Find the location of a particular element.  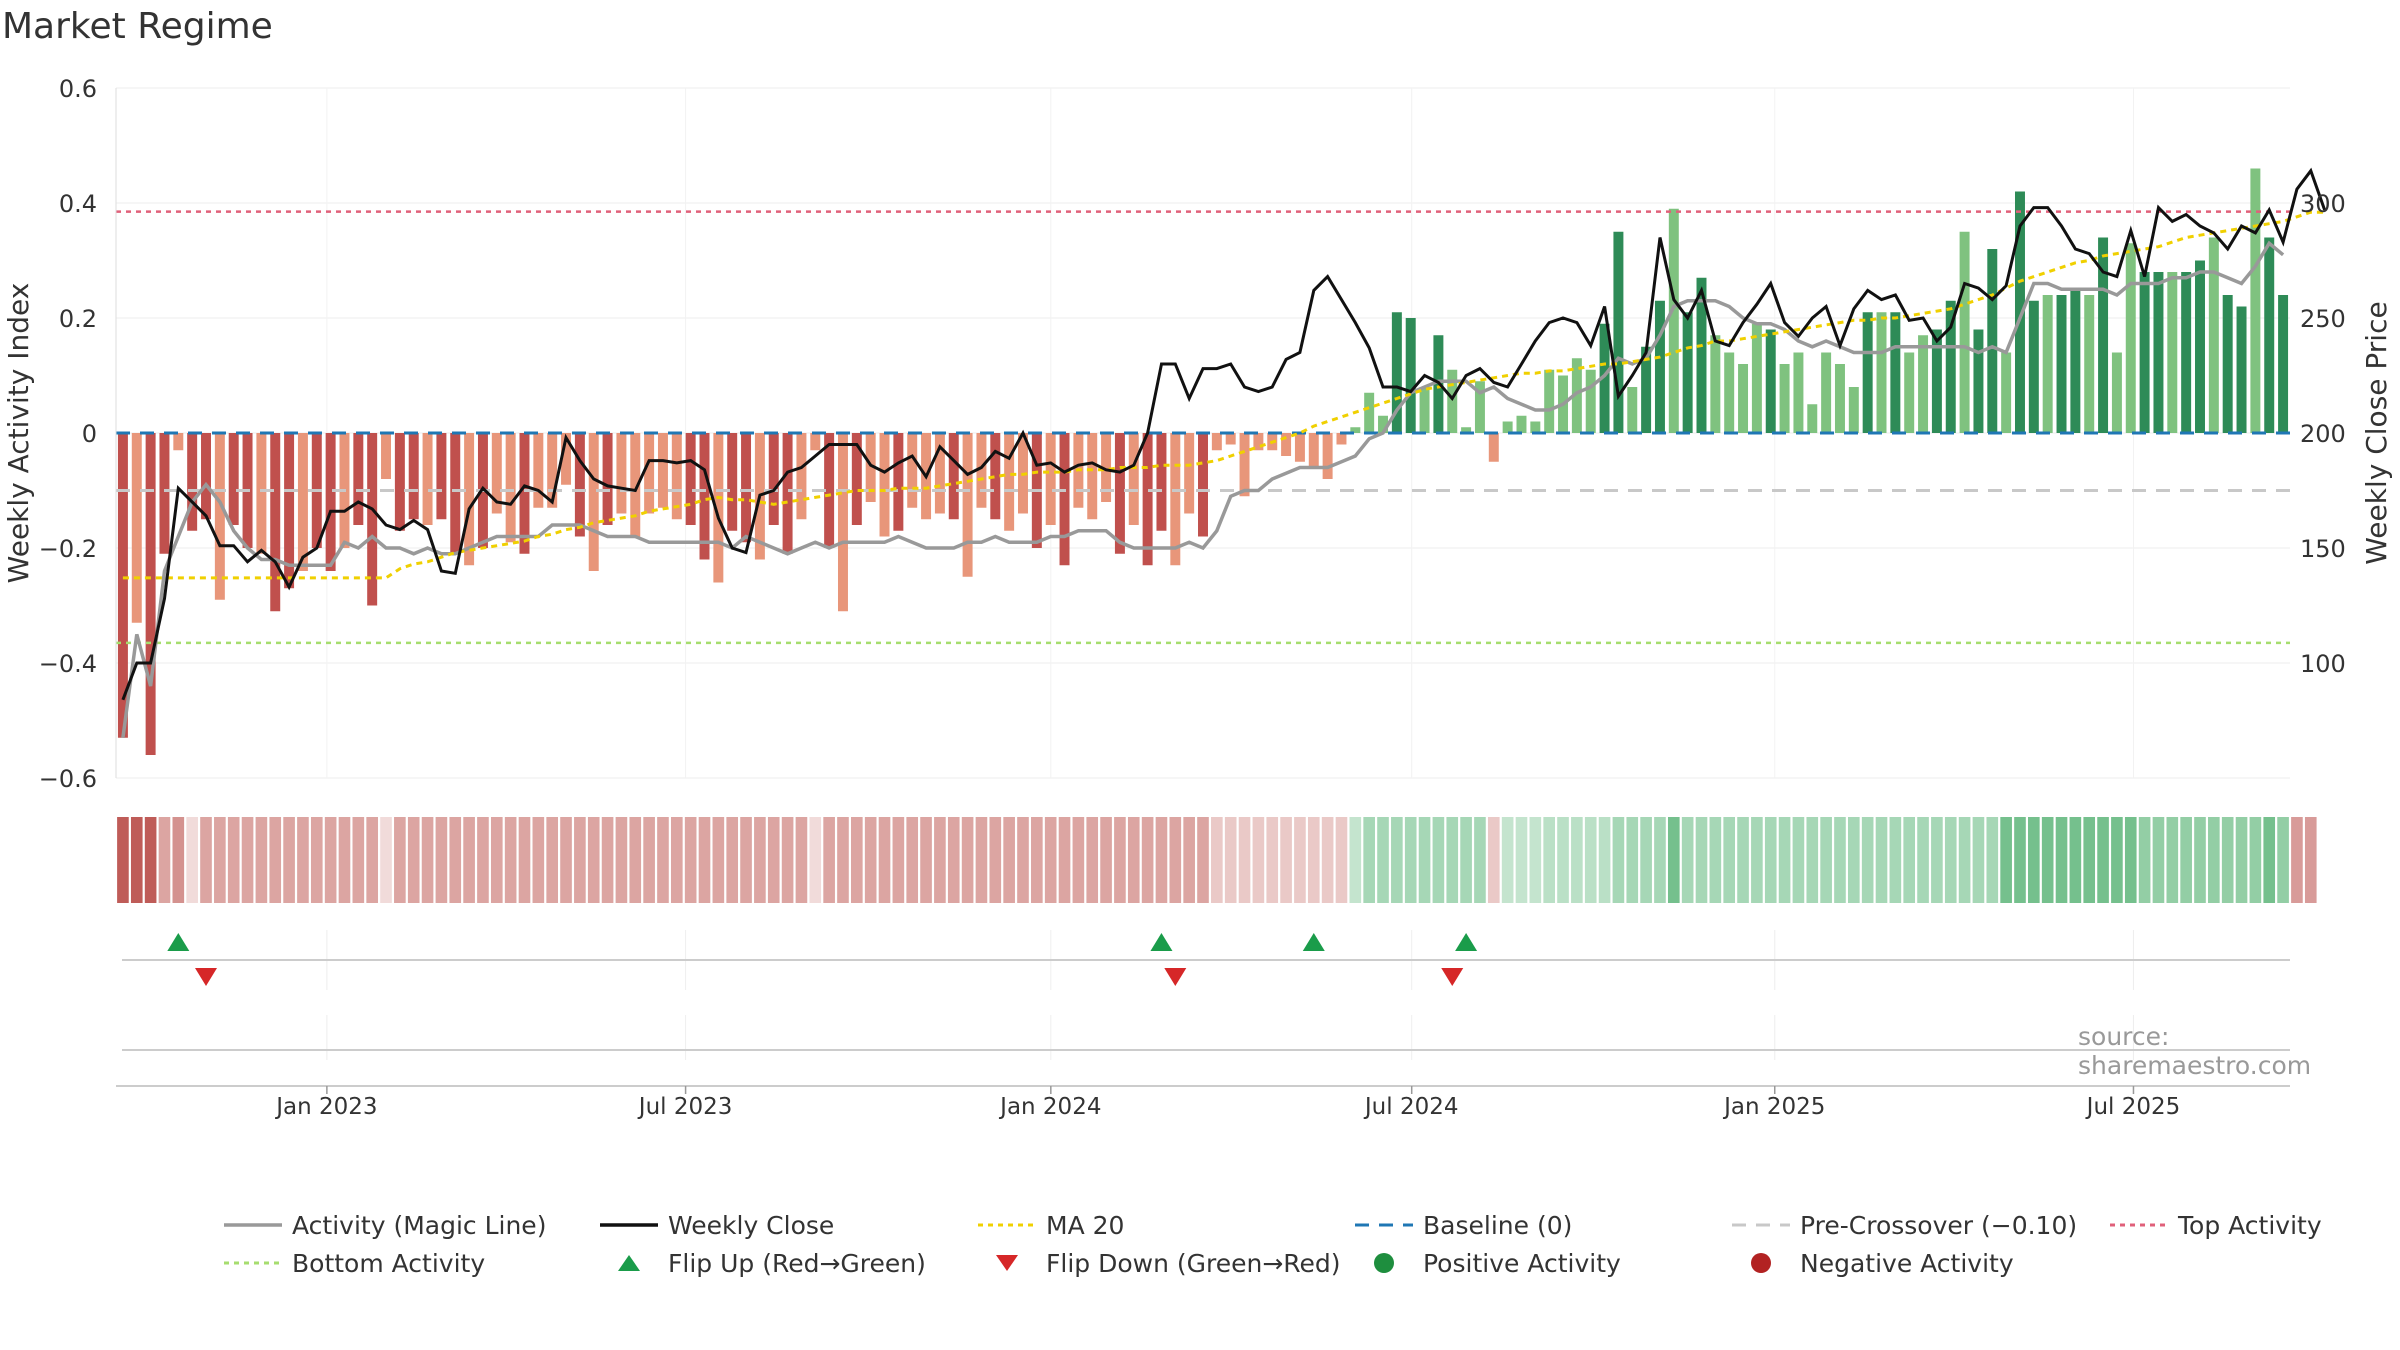

legend-label: Pre-Crossover (−0.10) is located at coordinates (1939, 1225).